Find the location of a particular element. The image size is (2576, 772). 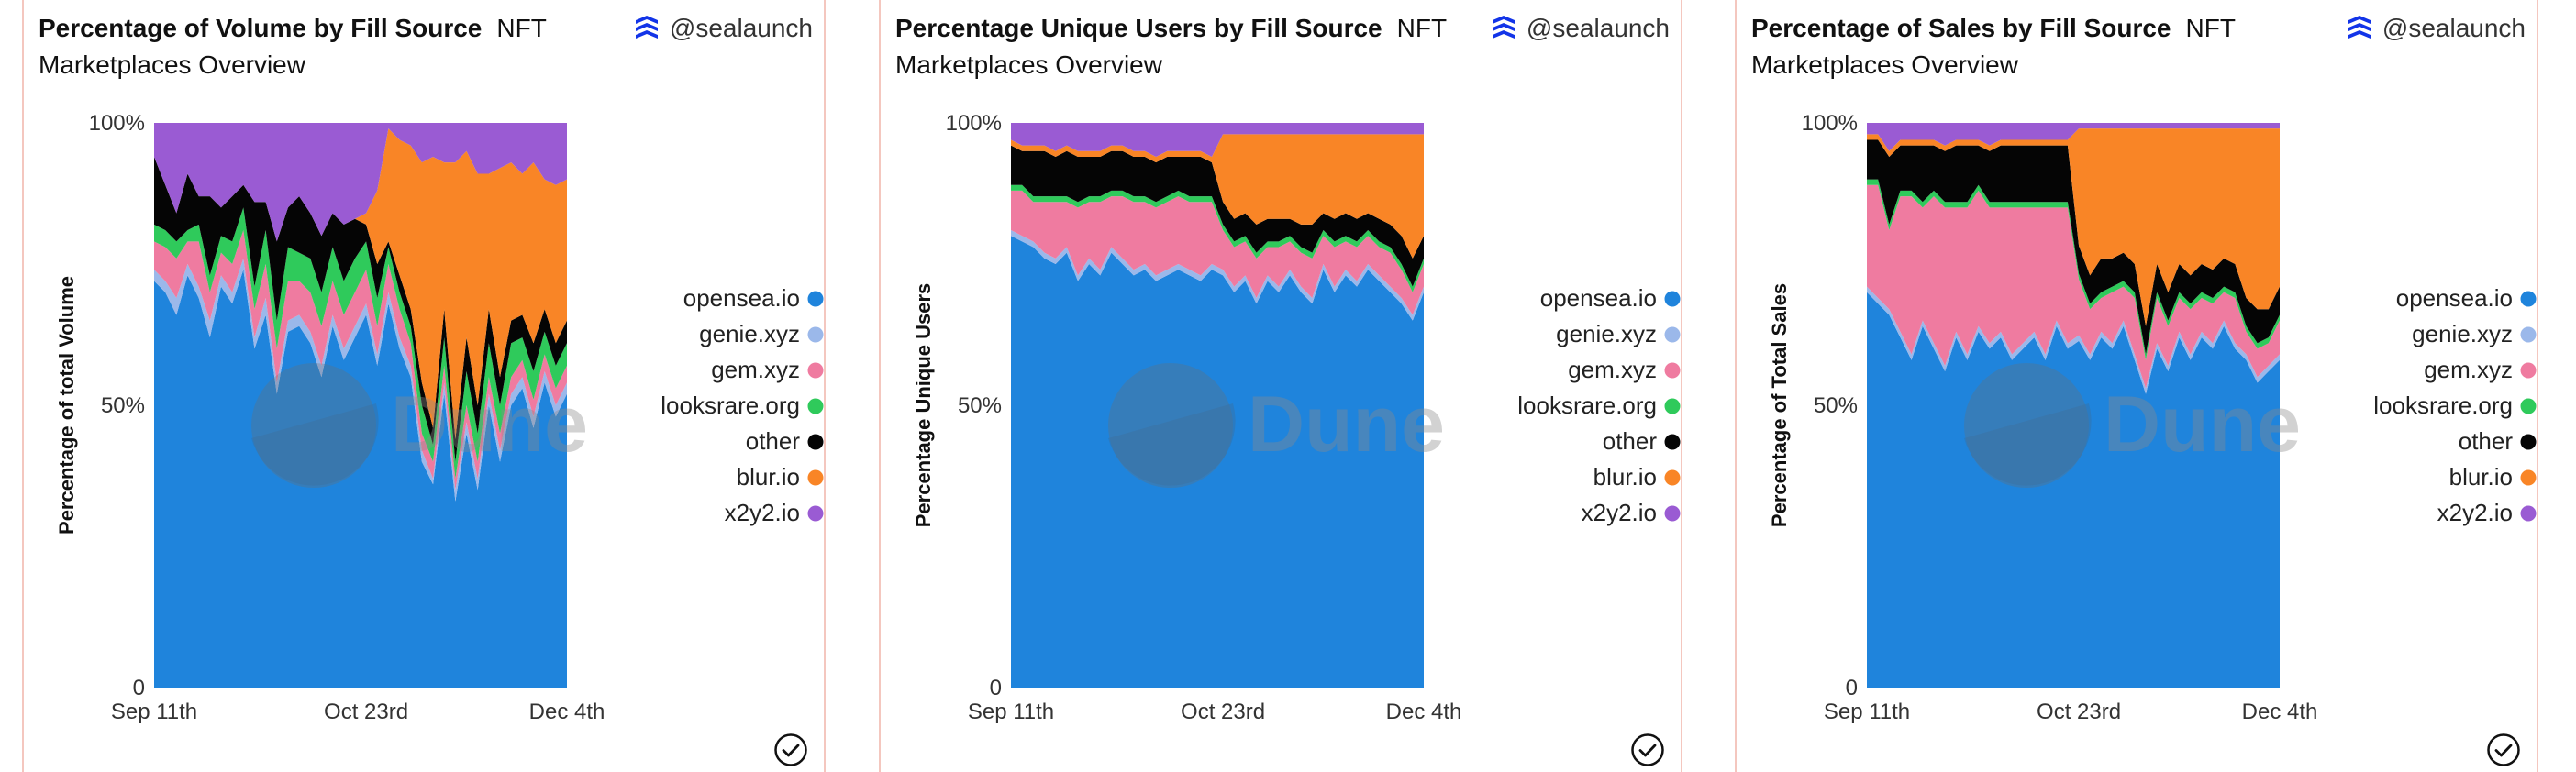

legend-label: looksrare.org is located at coordinates (1587, 405).